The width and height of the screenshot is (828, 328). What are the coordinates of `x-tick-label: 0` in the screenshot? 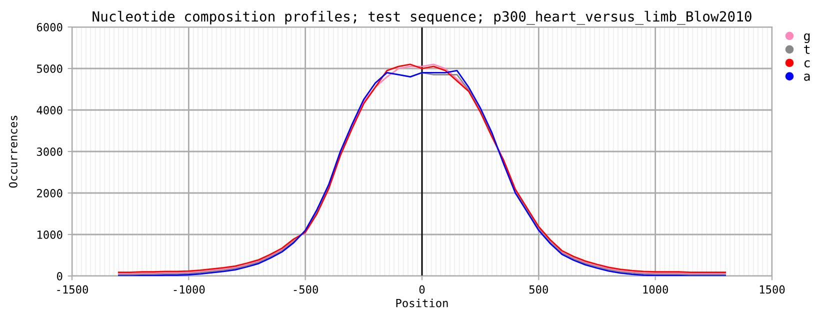 It's located at (422, 289).